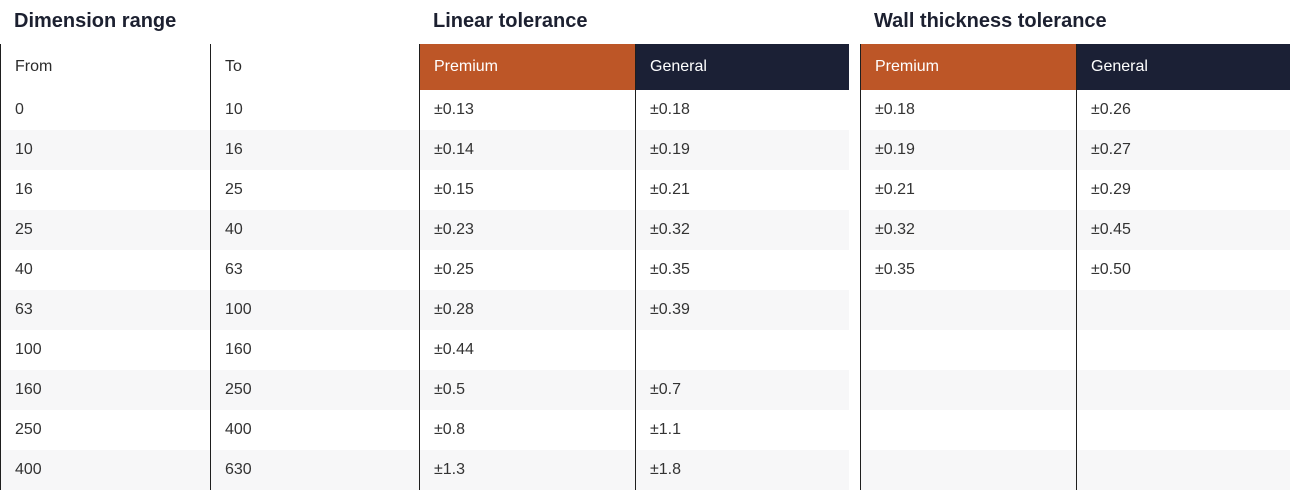 The image size is (1290, 490). Describe the element at coordinates (238, 429) in the screenshot. I see `cell-to: 400` at that location.